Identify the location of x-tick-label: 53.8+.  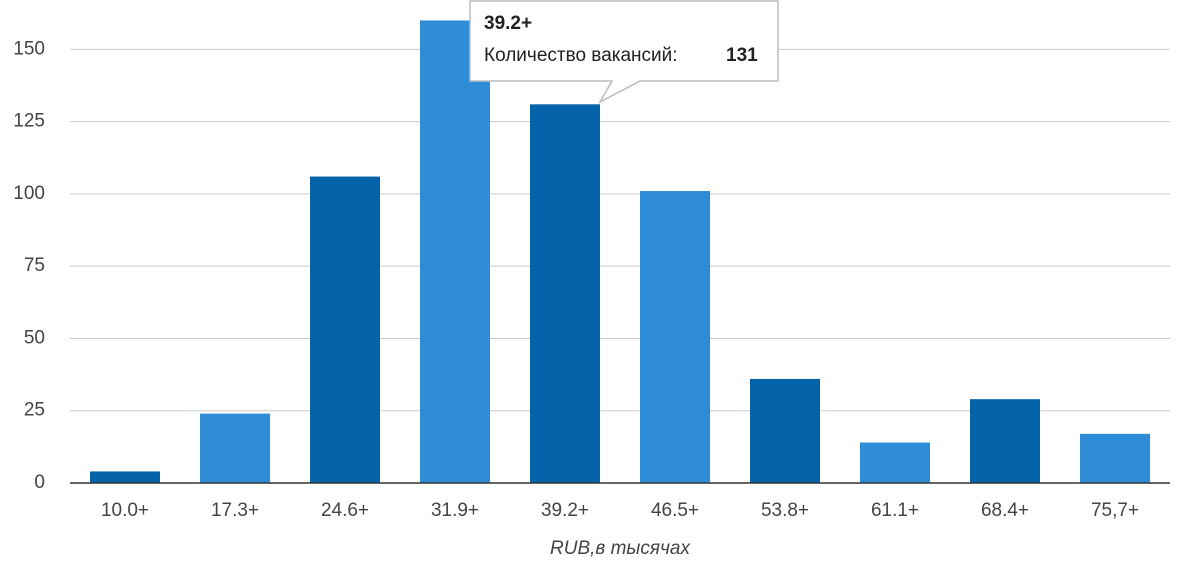
(785, 510).